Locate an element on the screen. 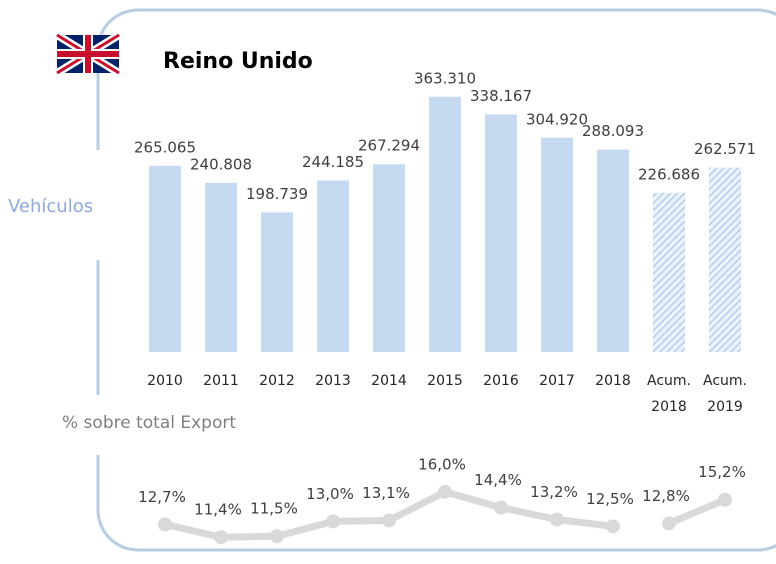 The image size is (776, 564). x-tick-label: 2015 is located at coordinates (445, 381).